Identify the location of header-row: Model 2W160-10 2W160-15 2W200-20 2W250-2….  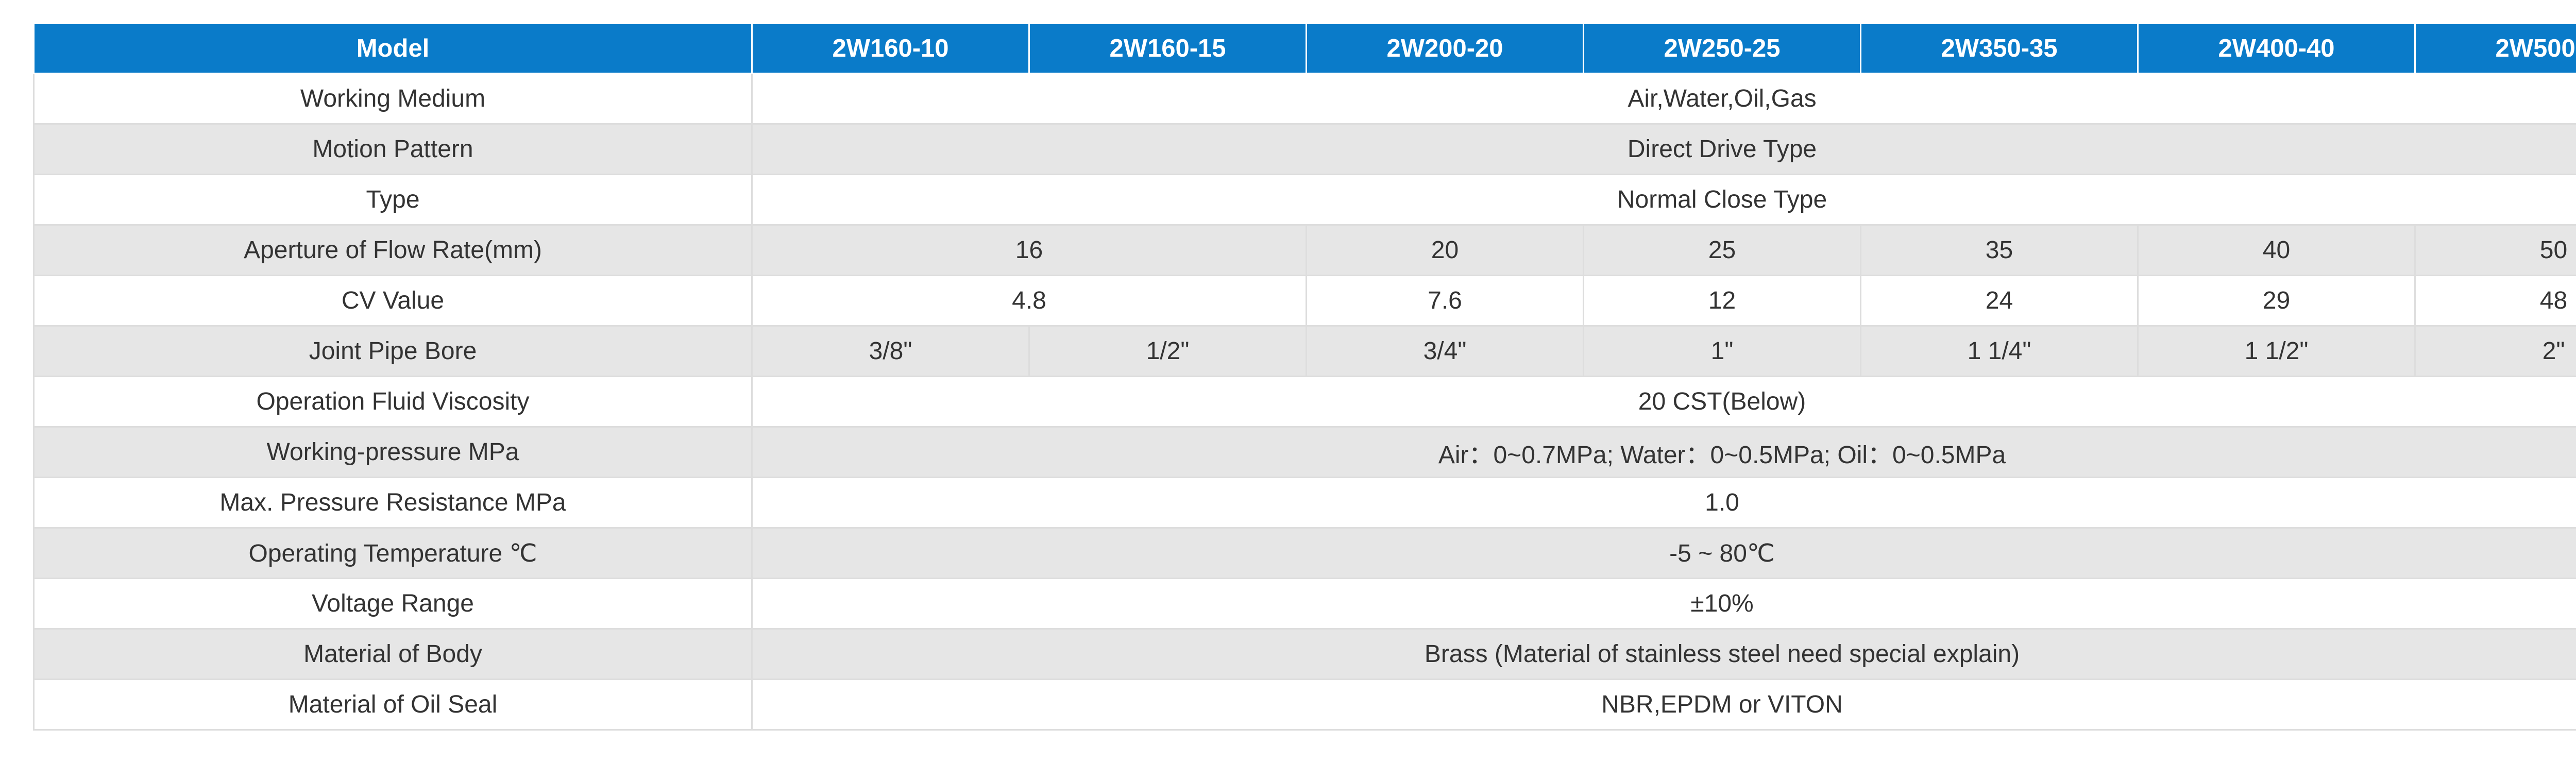
(1304, 48).